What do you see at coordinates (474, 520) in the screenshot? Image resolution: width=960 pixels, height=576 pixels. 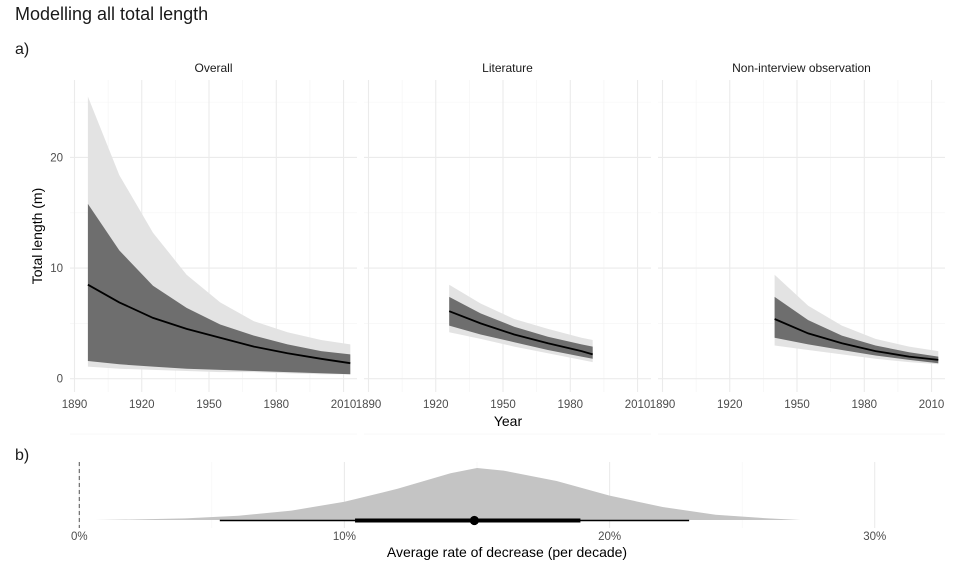 I see `point-estimate` at bounding box center [474, 520].